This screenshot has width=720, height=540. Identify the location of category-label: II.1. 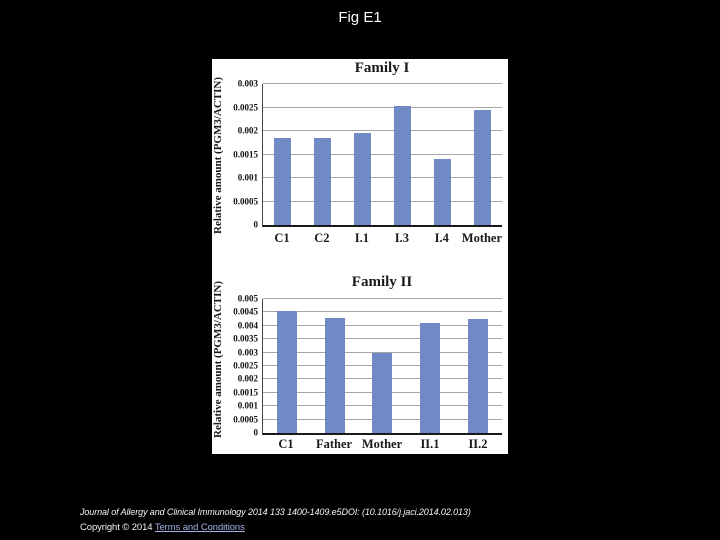
(430, 444).